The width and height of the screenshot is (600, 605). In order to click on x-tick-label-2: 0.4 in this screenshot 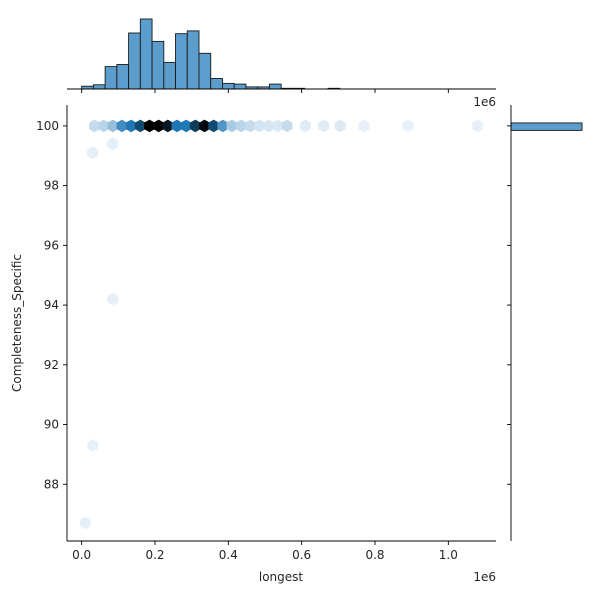, I will do `click(228, 555)`.